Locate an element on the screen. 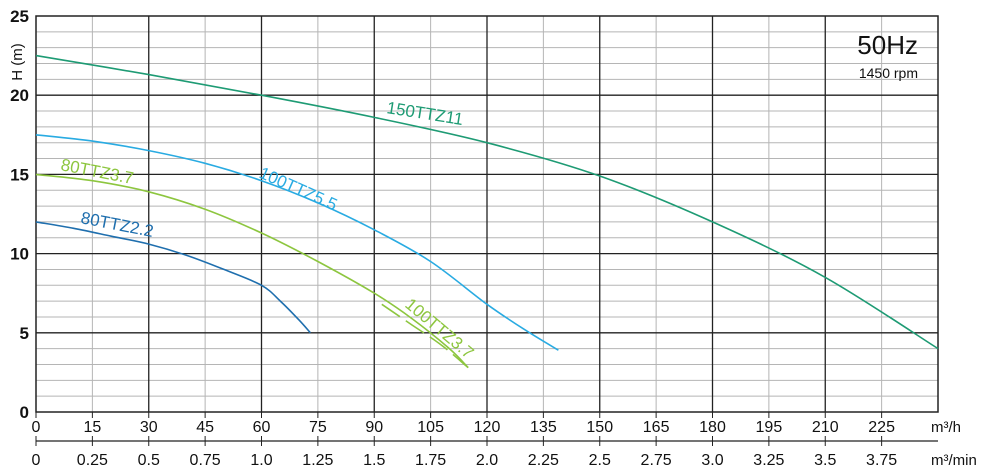  series-label-80ttz2-2: 80TTZ2.2 is located at coordinates (117, 224).